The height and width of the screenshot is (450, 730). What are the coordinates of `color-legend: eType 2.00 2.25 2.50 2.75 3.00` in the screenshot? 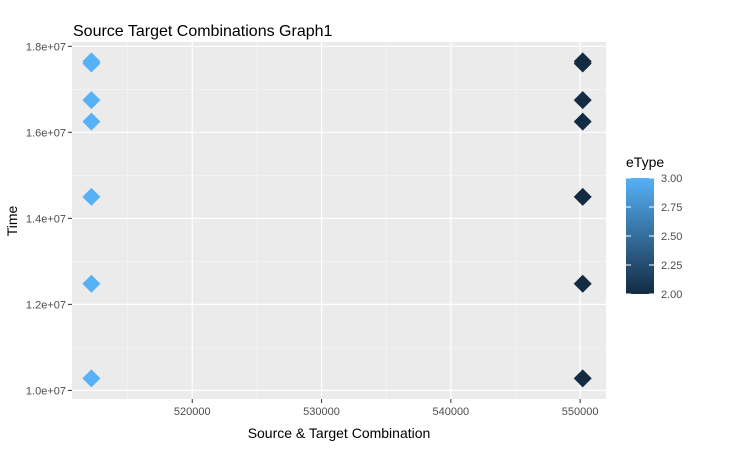 It's located at (654, 227).